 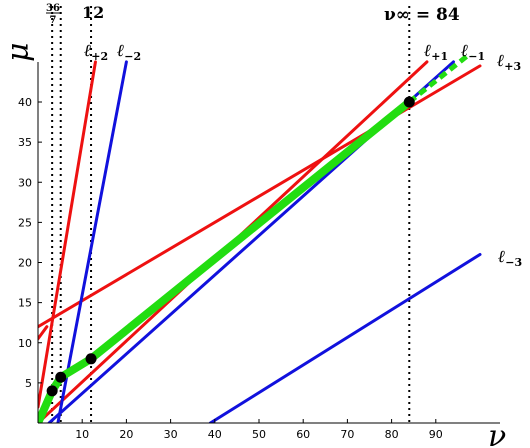 I want to click on x-axis-title: ν, so click(x=497, y=433).